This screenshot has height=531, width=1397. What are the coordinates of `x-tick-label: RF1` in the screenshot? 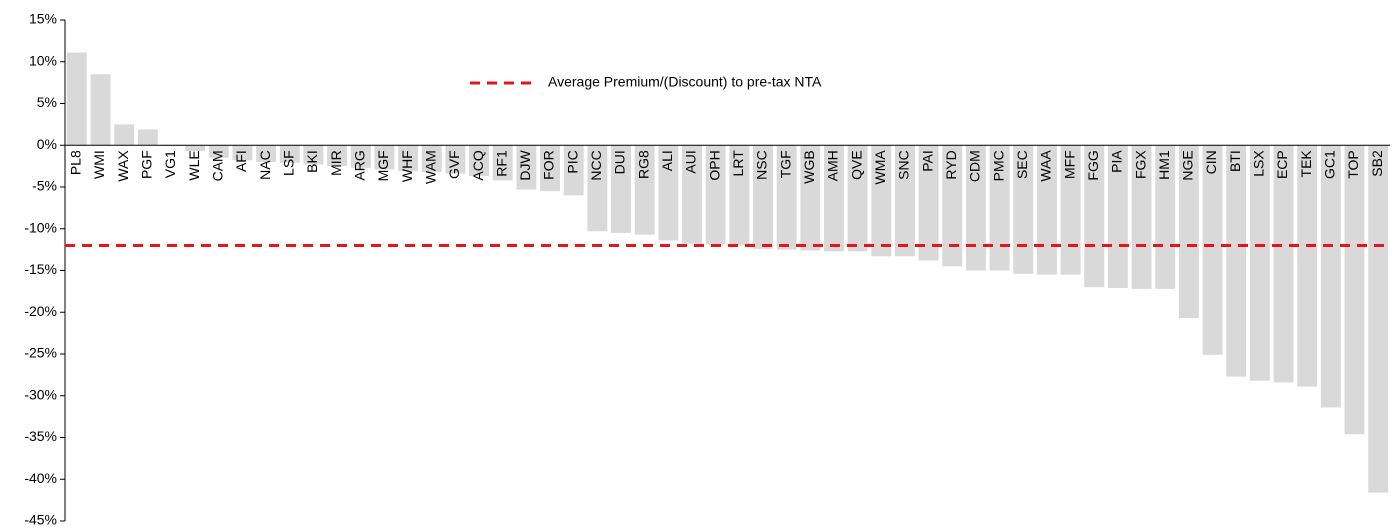 It's located at (501, 163).